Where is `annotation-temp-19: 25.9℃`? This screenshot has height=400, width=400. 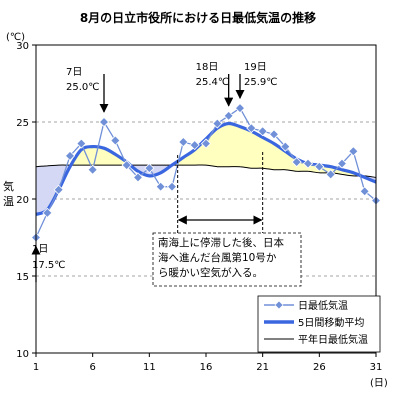
annotation-temp-19: 25.9℃ is located at coordinates (261, 82).